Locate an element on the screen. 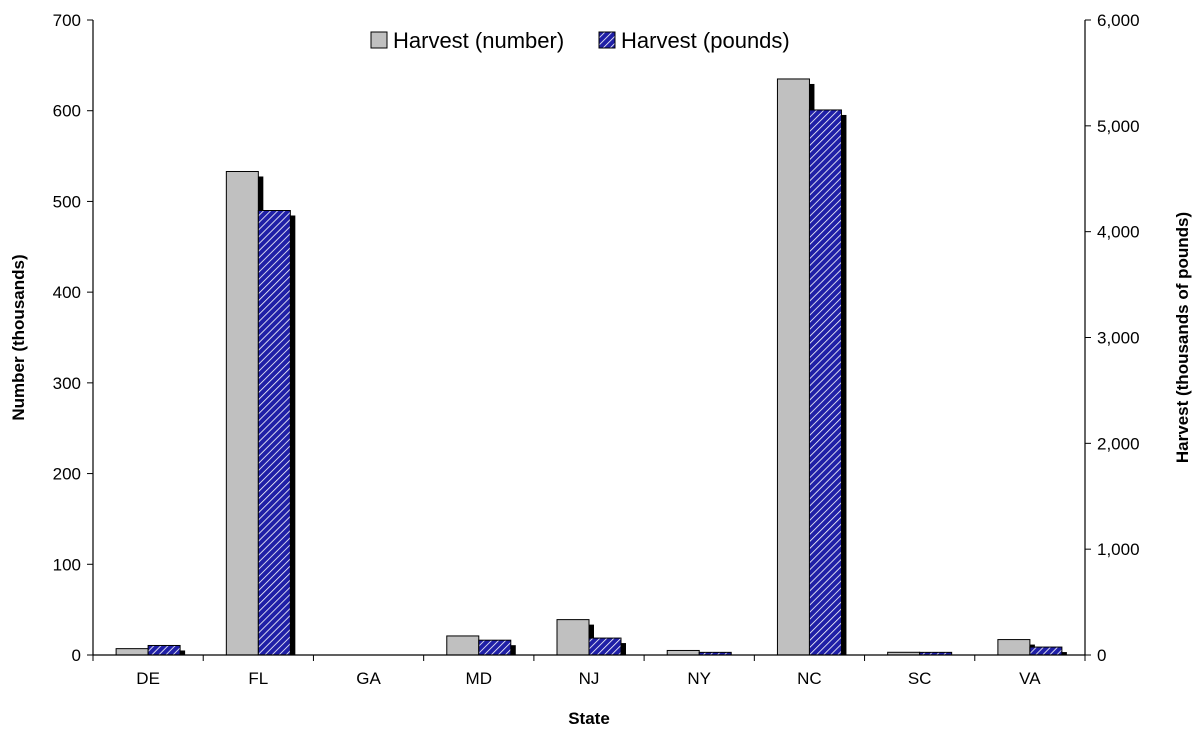  bar-pounds-va is located at coordinates (1046, 651).